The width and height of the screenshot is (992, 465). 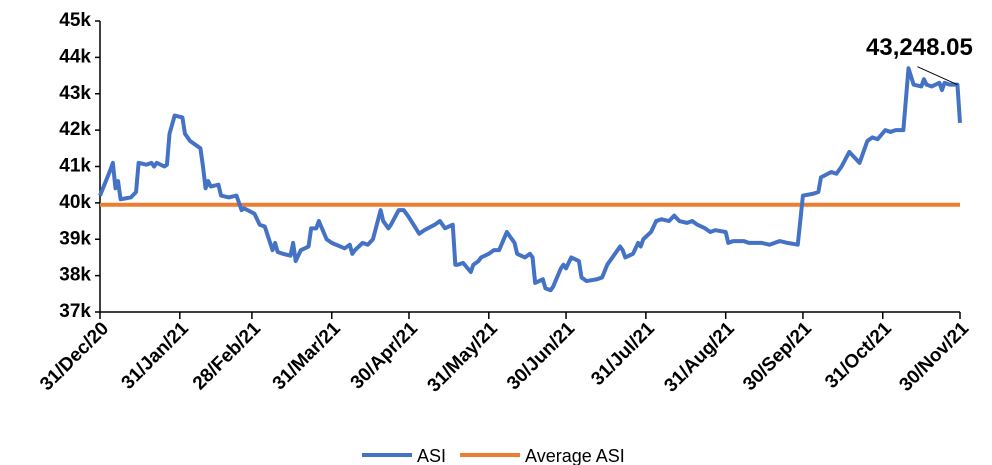 I want to click on x-tick-label: 30/Sep/21, so click(x=777, y=356).